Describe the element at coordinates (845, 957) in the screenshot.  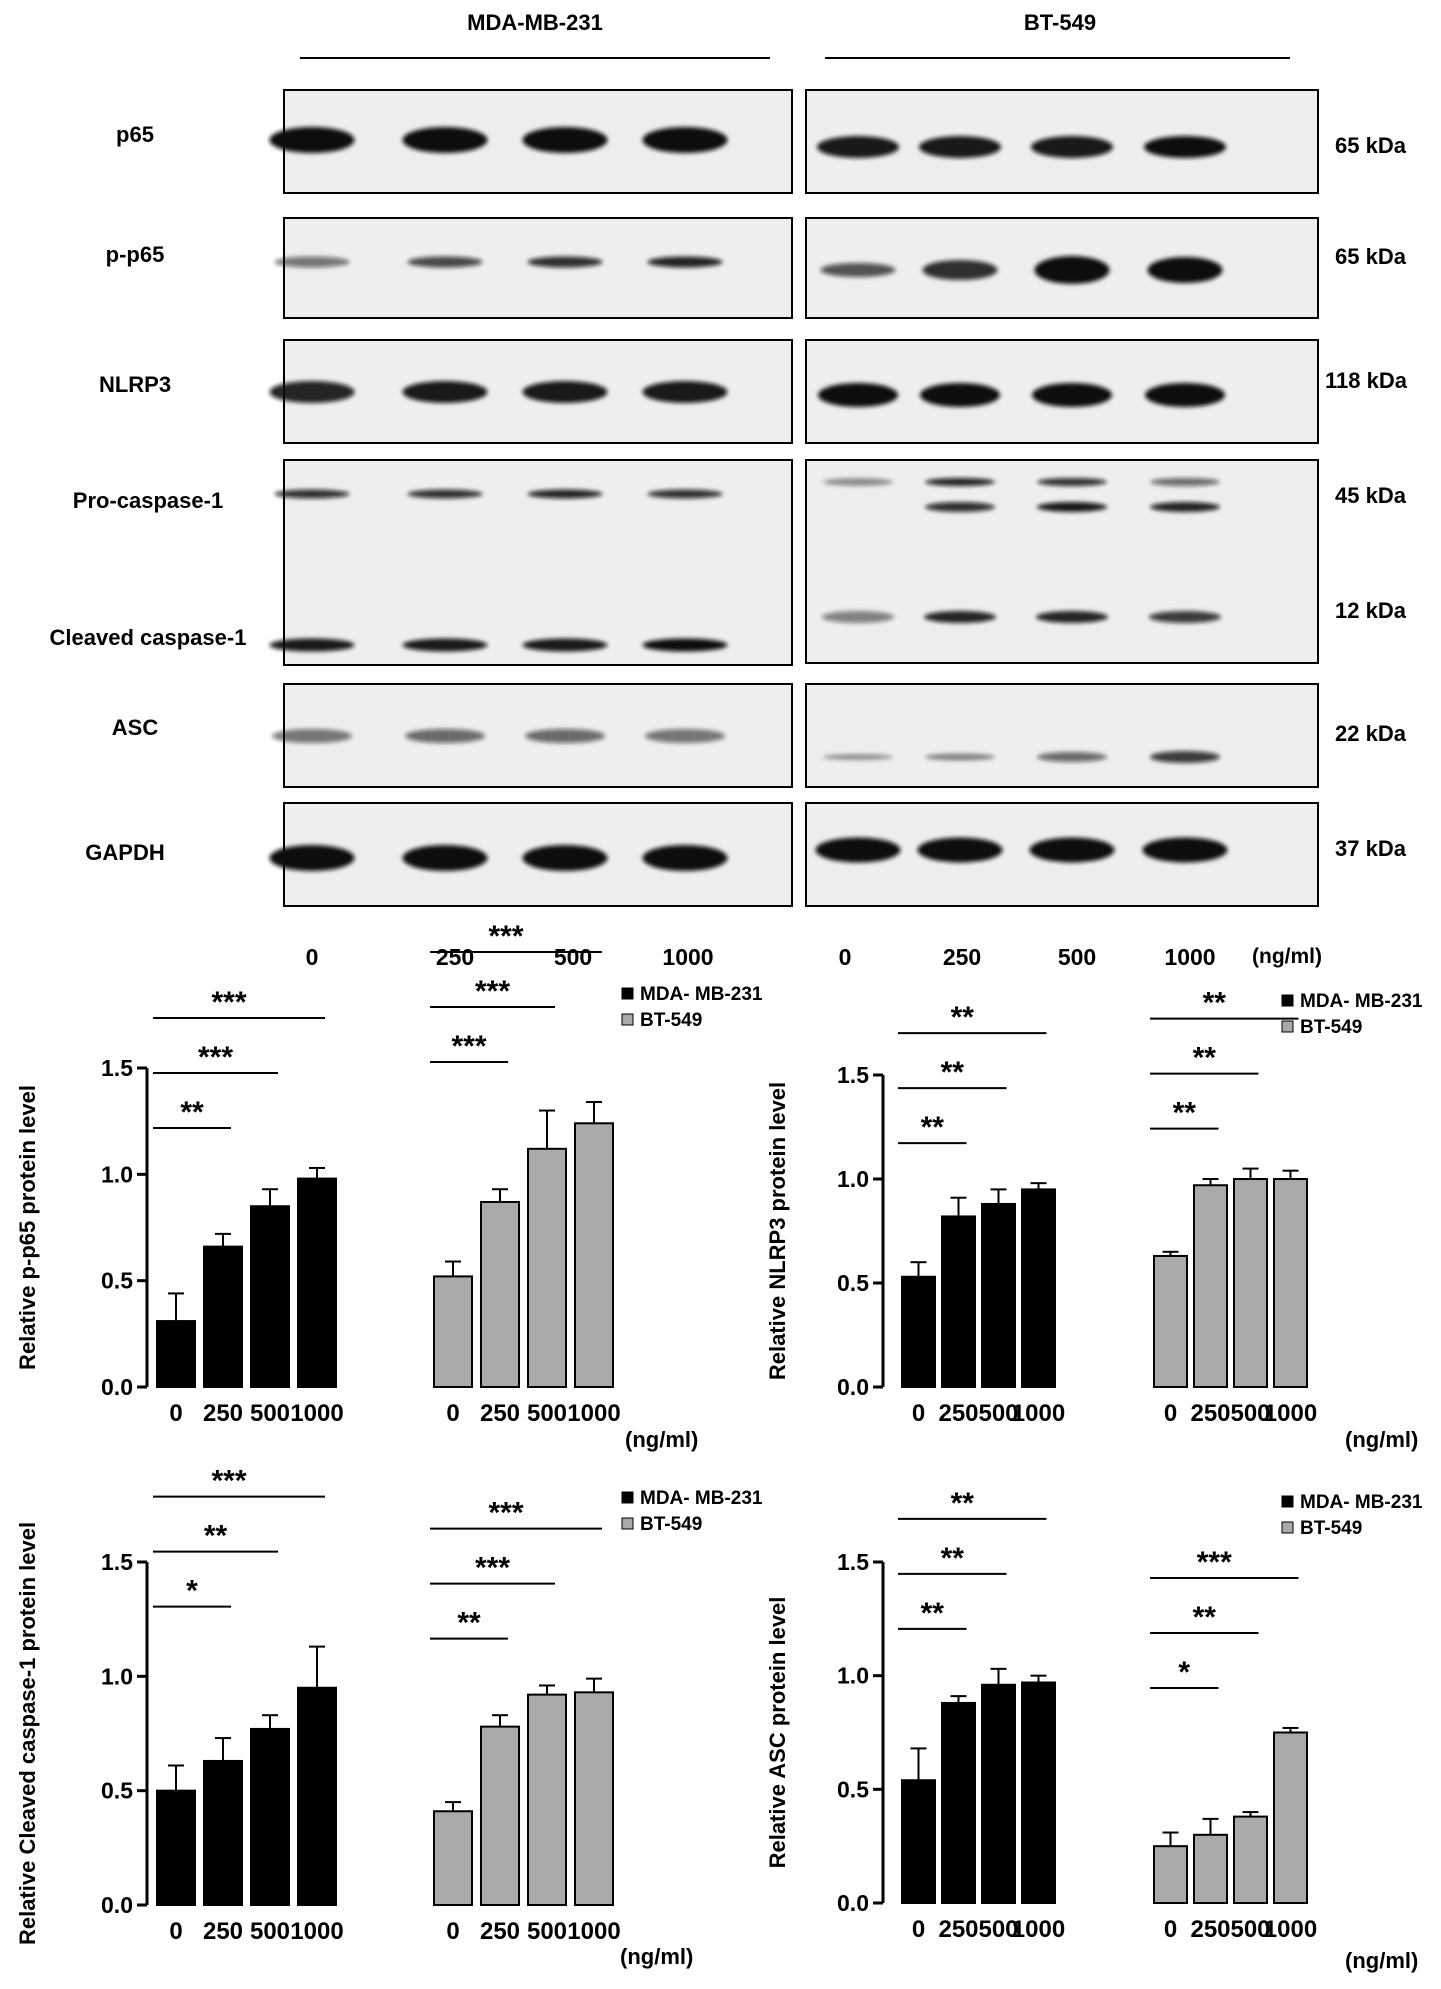
I see `blot-dose-bt-0: 0` at that location.